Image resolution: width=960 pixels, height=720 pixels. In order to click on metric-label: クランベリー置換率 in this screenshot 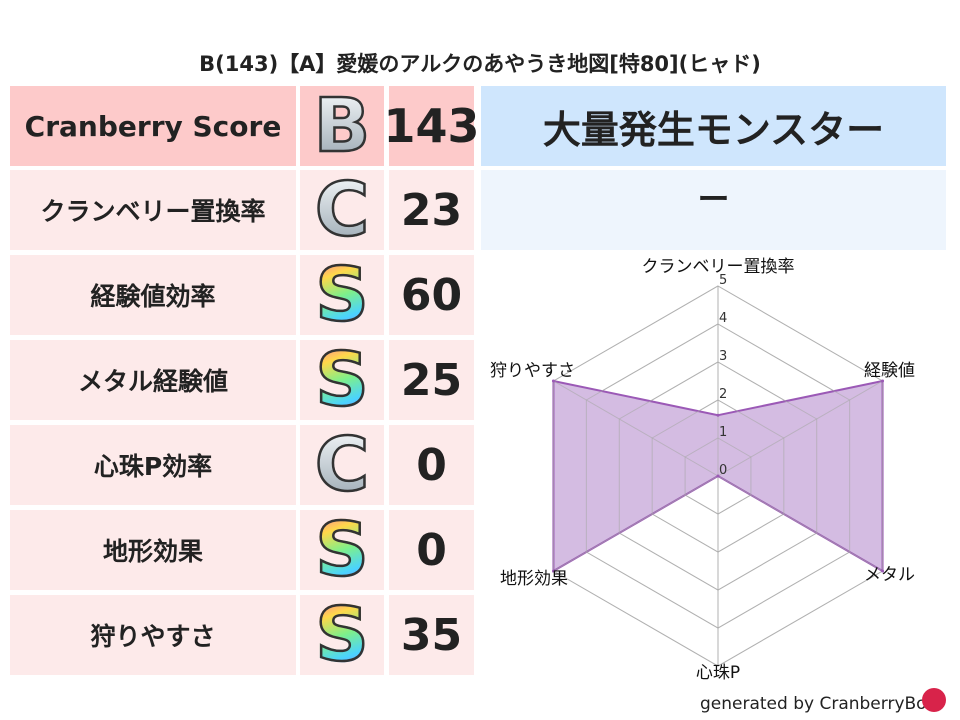, I will do `click(153, 210)`.